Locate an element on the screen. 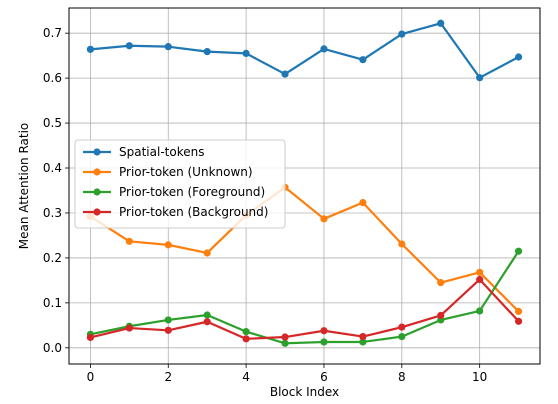  x-tick-label: 0 is located at coordinates (91, 377).